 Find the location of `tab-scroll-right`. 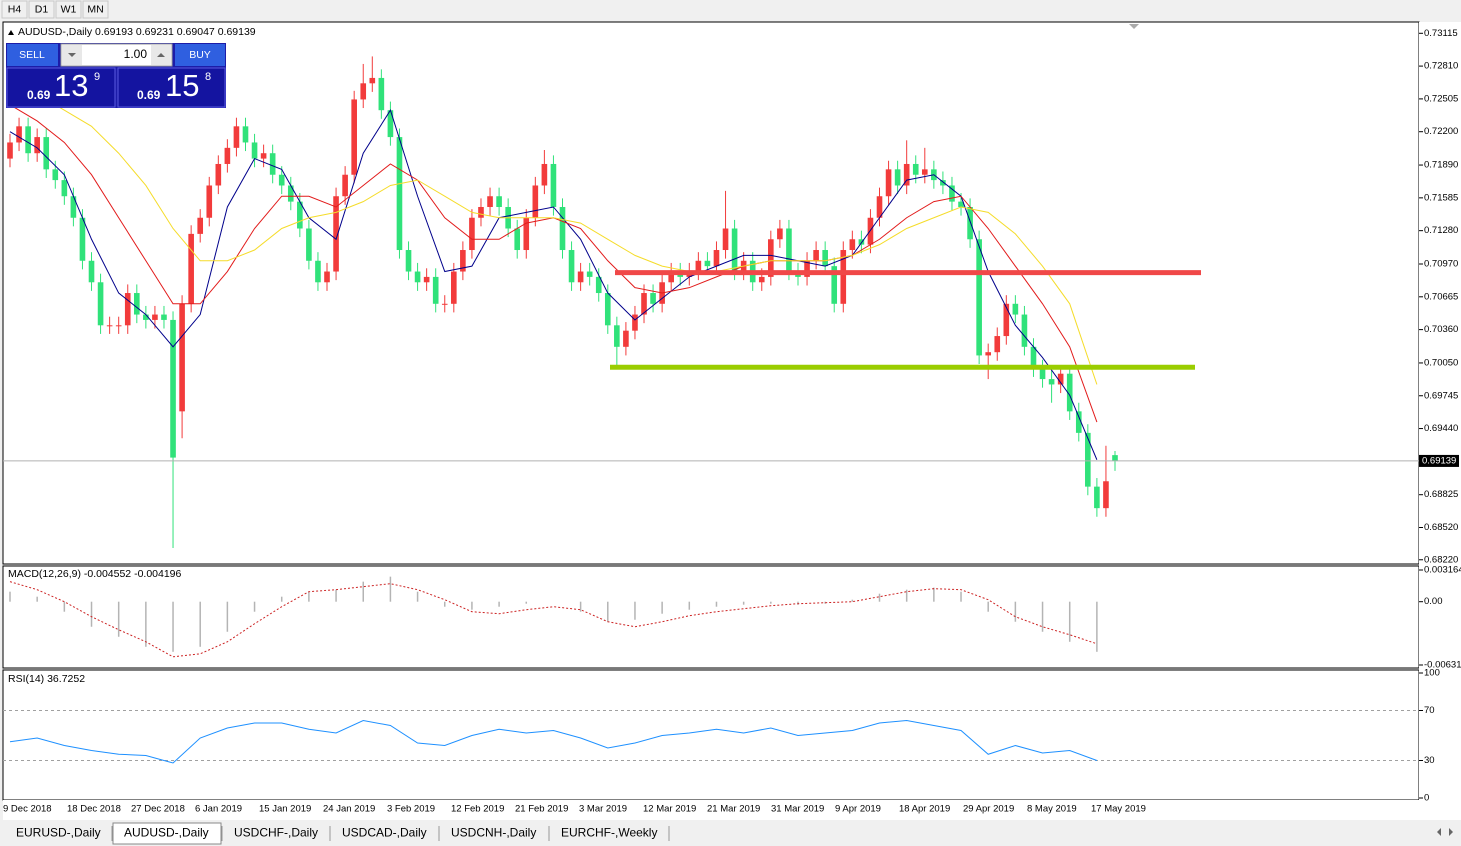

tab-scroll-right is located at coordinates (1451, 832).